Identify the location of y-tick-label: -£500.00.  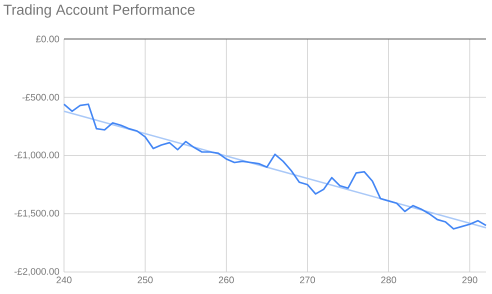
(41, 97).